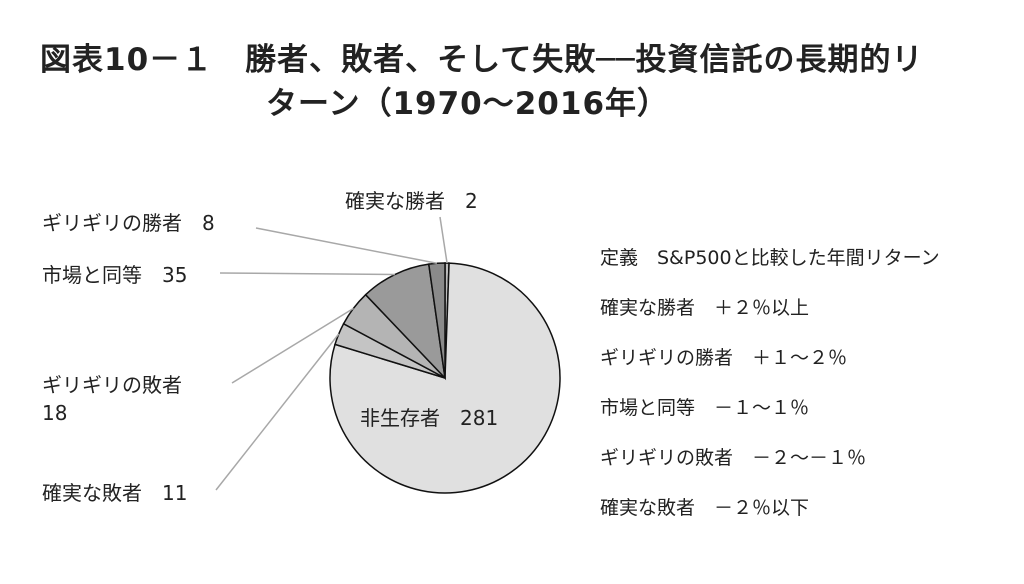  What do you see at coordinates (705, 508) in the screenshot?
I see `legend-item-sure-loser: 確実な敗者 －２％以下` at bounding box center [705, 508].